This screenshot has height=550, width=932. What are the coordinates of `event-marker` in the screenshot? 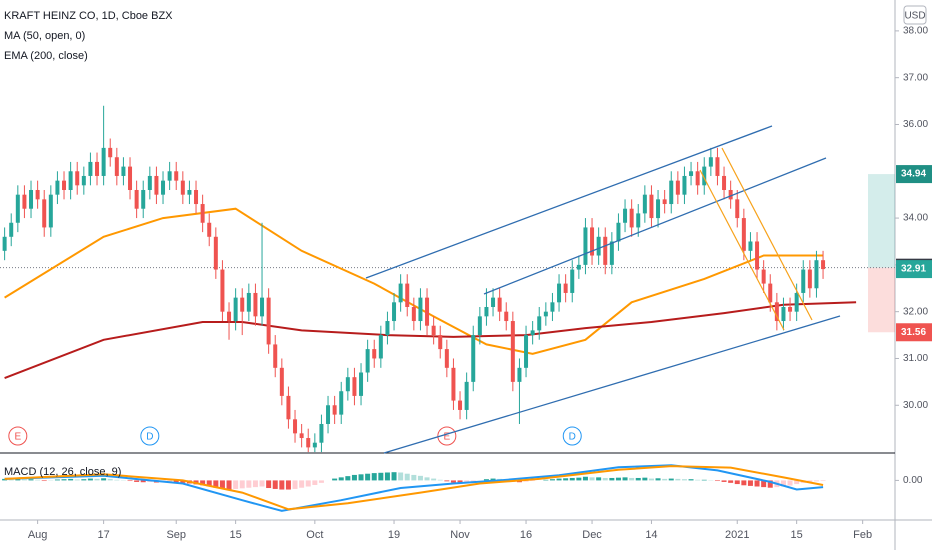 It's located at (18, 436).